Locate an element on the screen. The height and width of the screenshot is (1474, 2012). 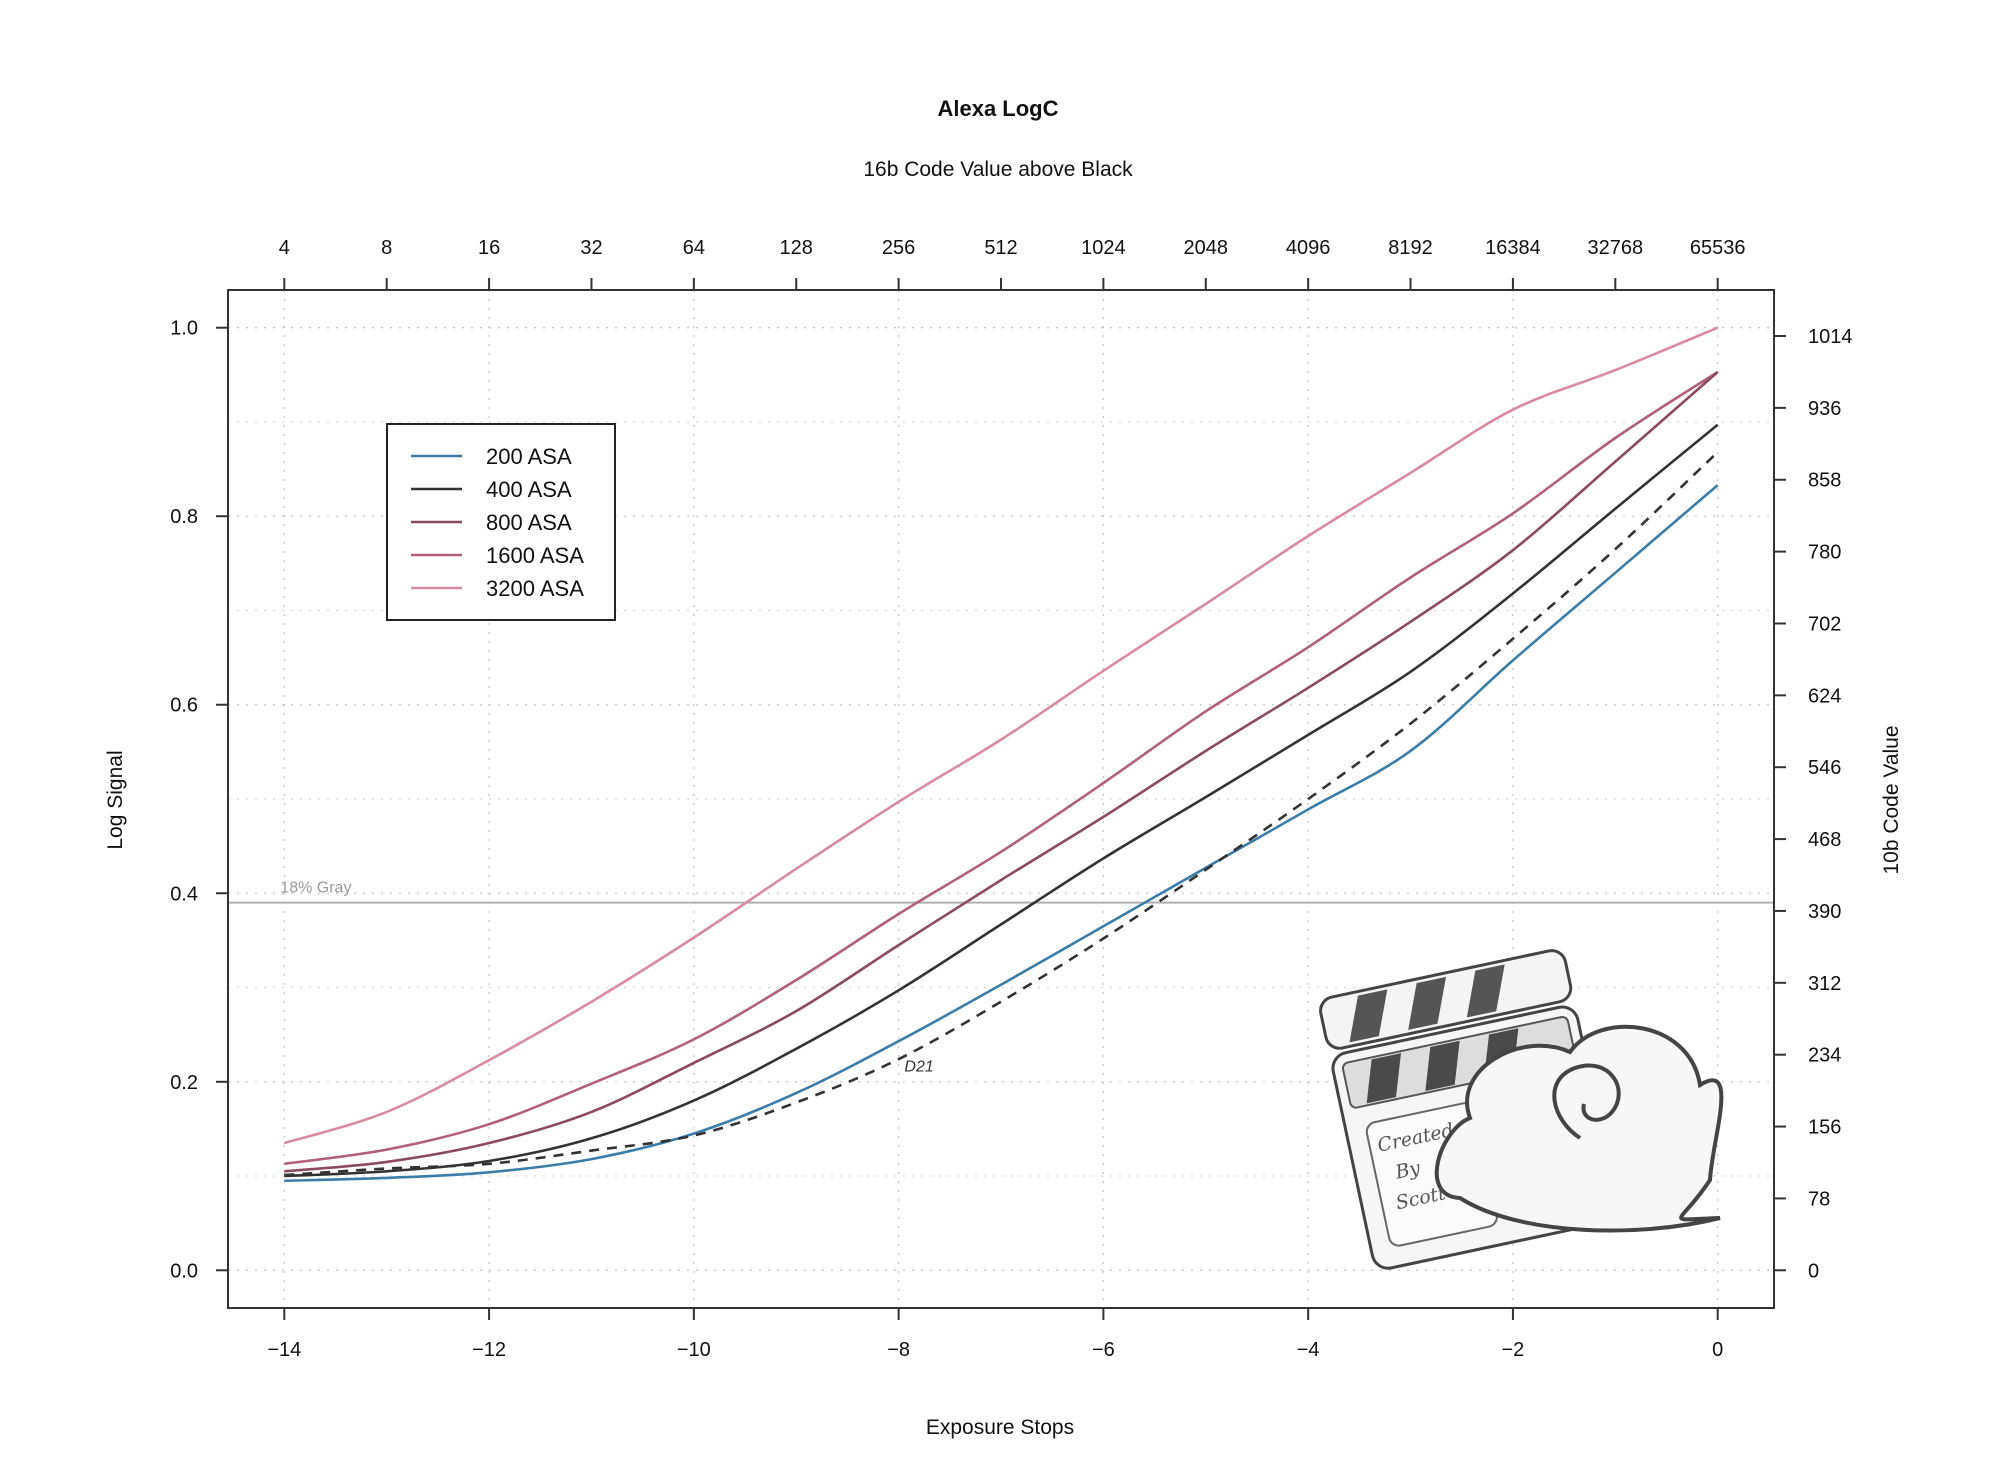
x-tick-label: −2 is located at coordinates (1513, 1350).